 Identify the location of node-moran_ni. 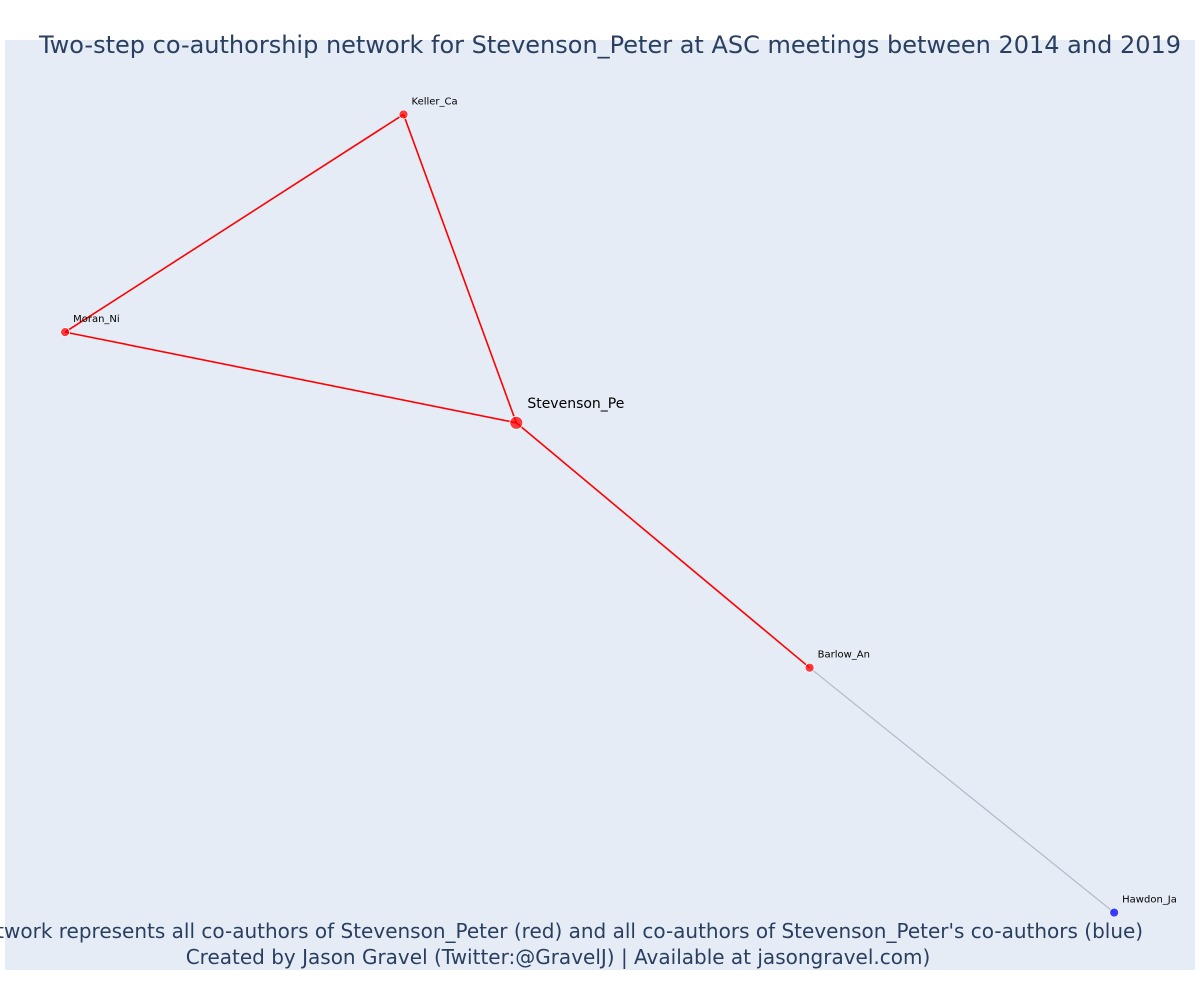
(65, 332).